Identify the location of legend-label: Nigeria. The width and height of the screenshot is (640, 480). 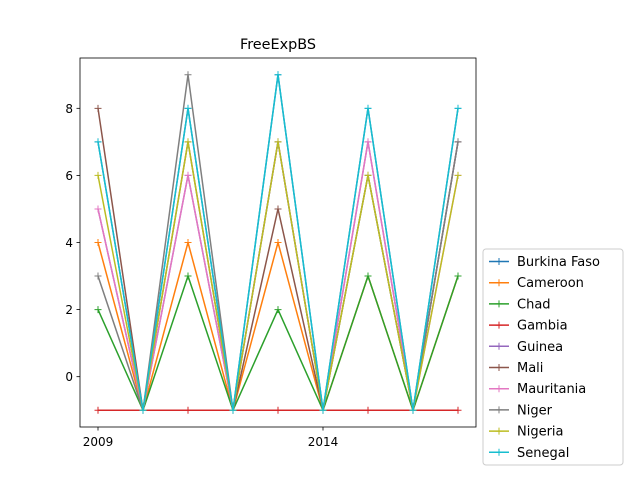
(540, 432).